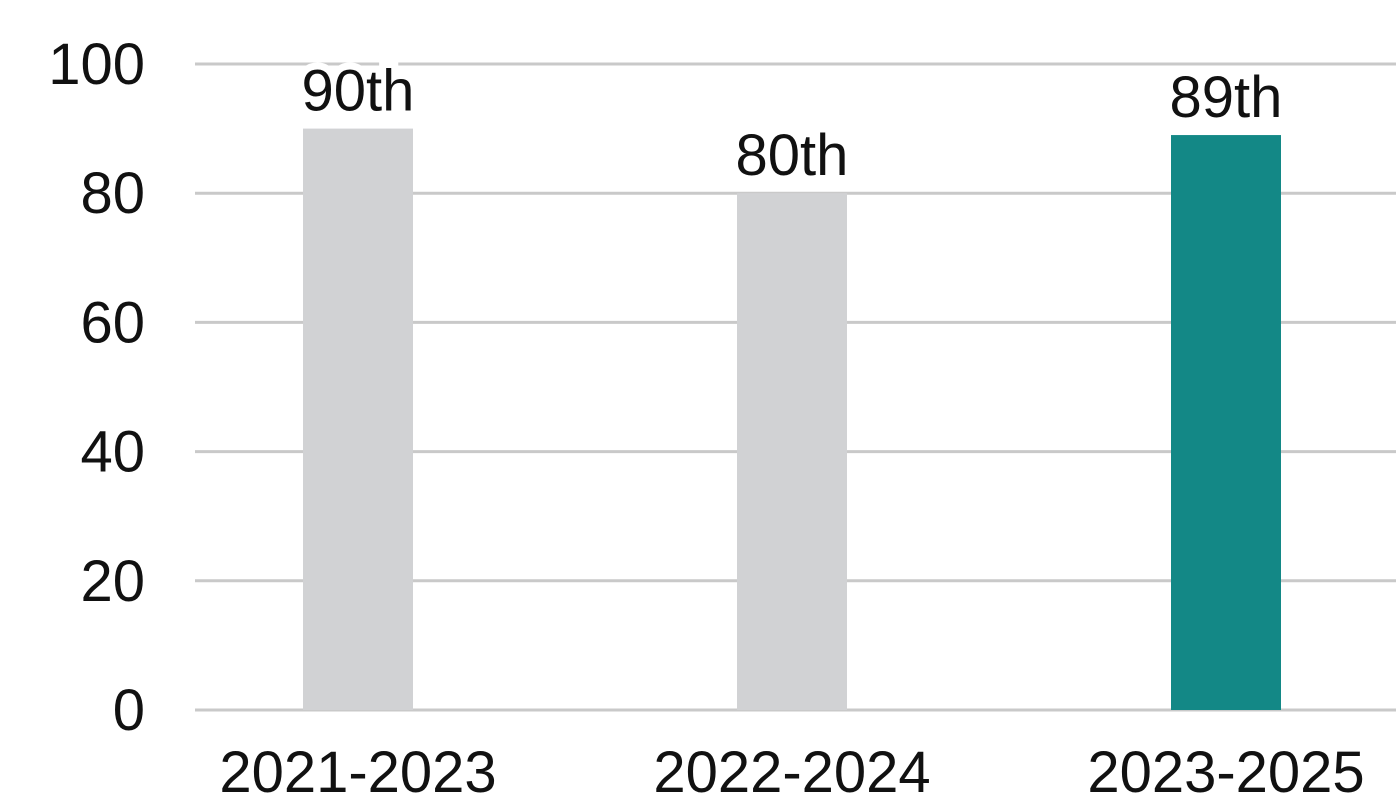  I want to click on x-tick-label: 2021-2023, so click(357, 771).